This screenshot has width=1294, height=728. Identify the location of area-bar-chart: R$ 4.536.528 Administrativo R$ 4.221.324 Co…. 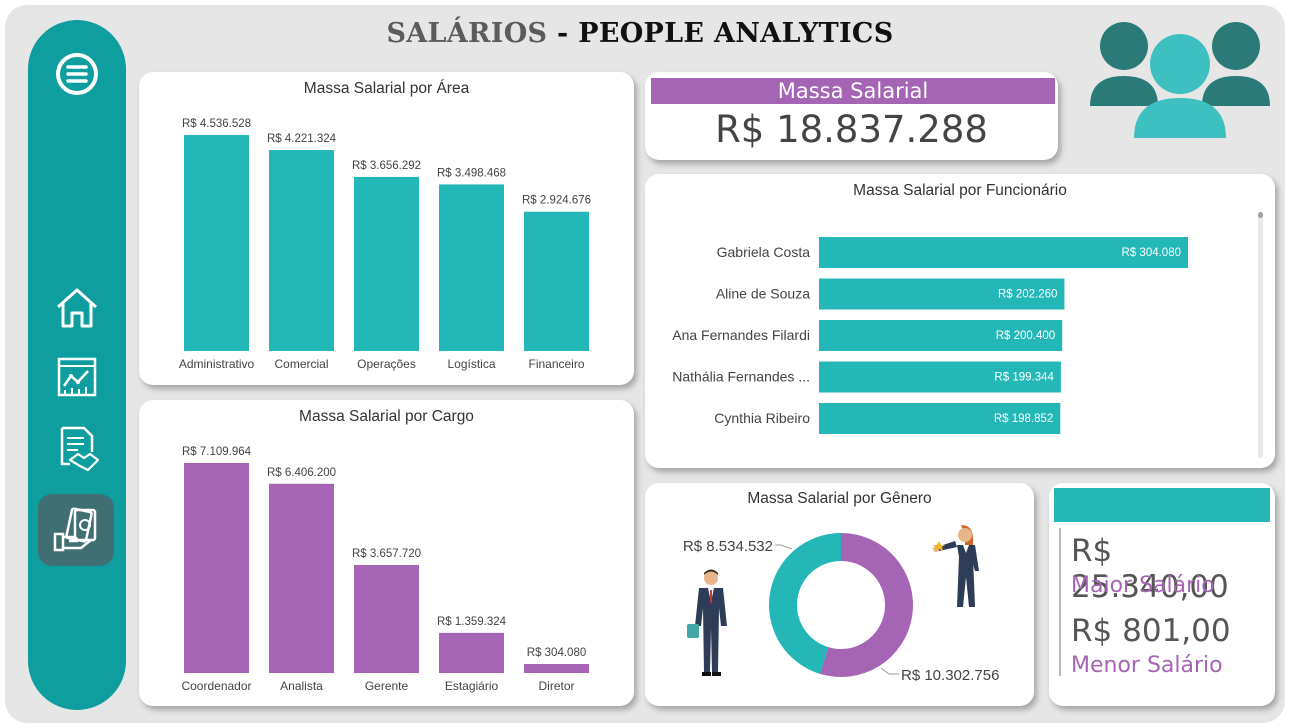
(385, 244).